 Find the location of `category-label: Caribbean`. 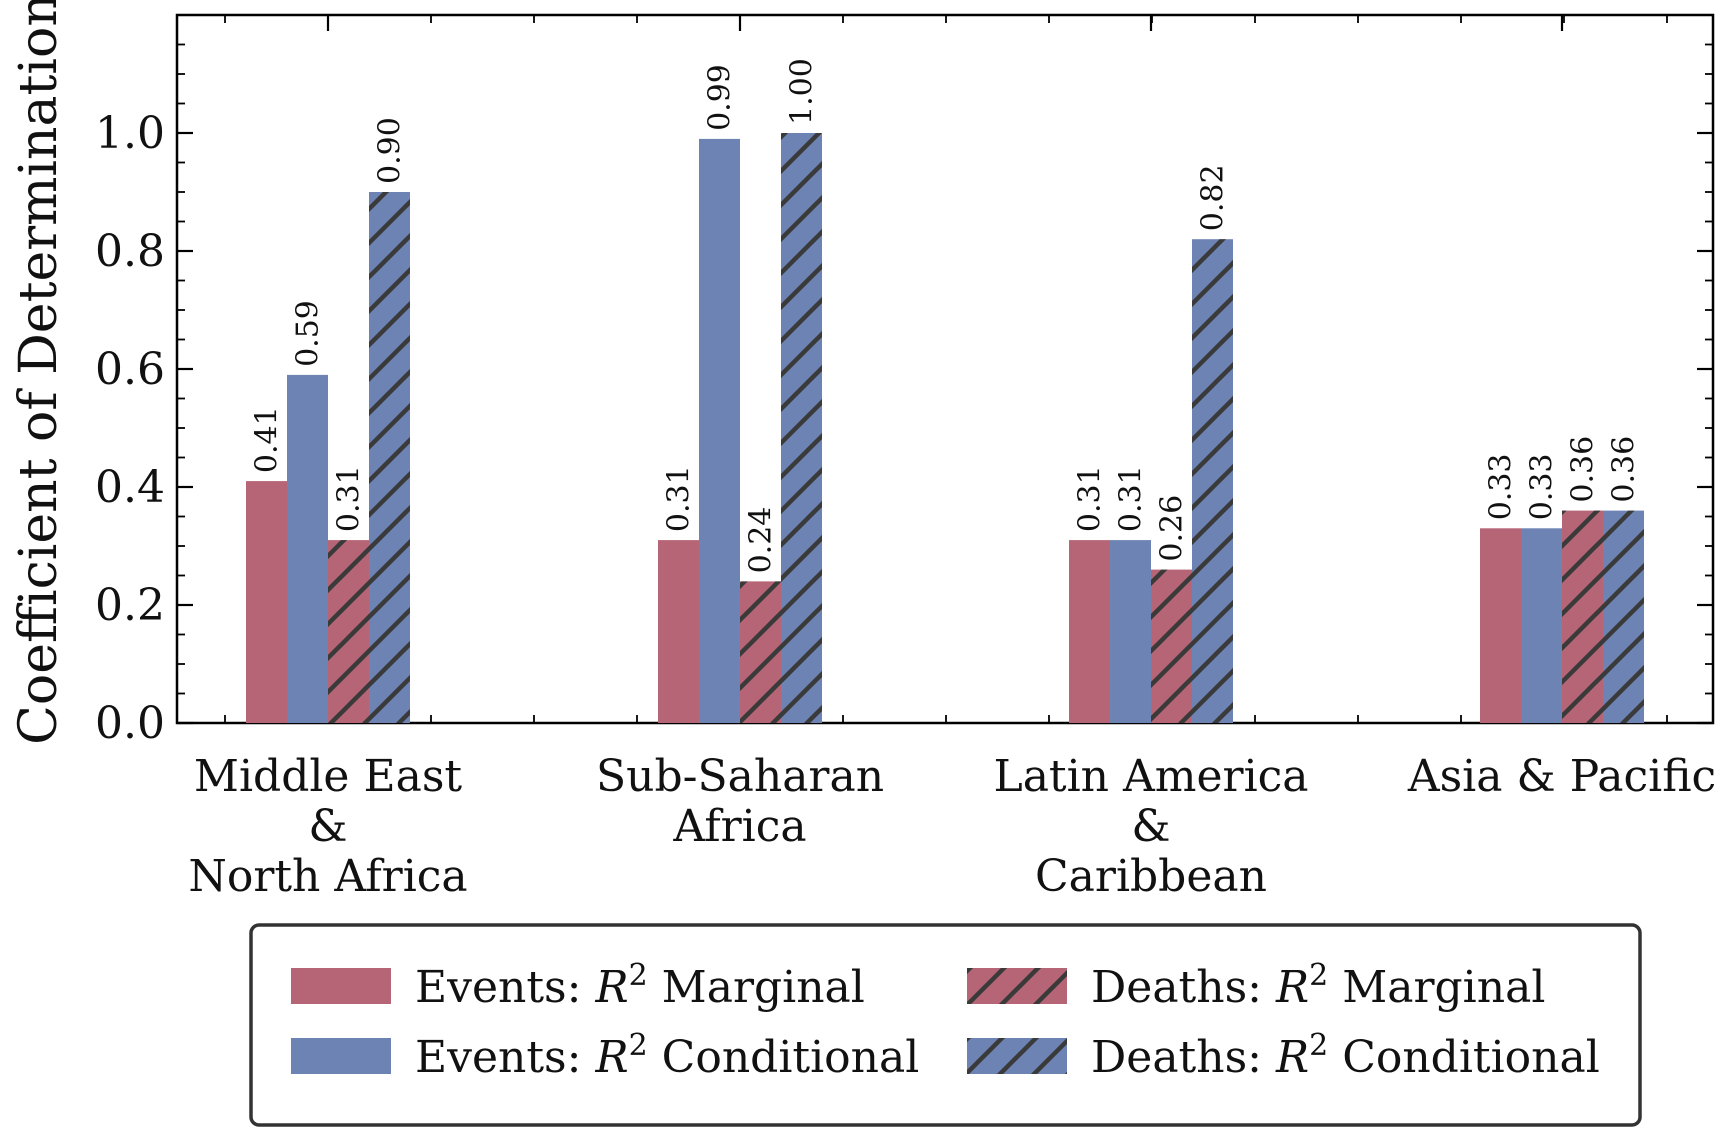

category-label: Caribbean is located at coordinates (1151, 876).